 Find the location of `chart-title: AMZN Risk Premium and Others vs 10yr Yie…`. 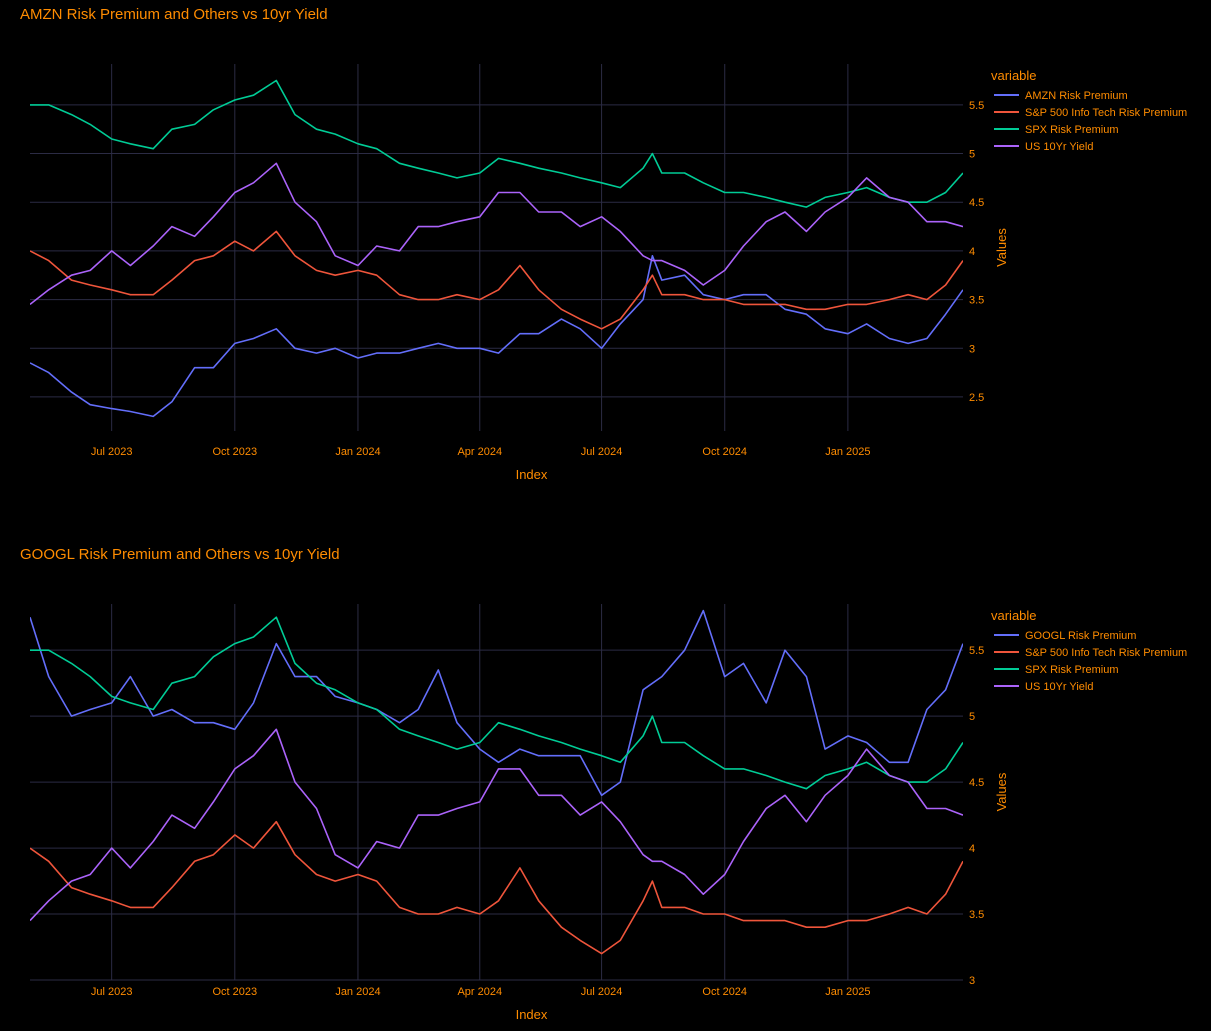

chart-title: AMZN Risk Premium and Others vs 10yr Yie… is located at coordinates (174, 14).